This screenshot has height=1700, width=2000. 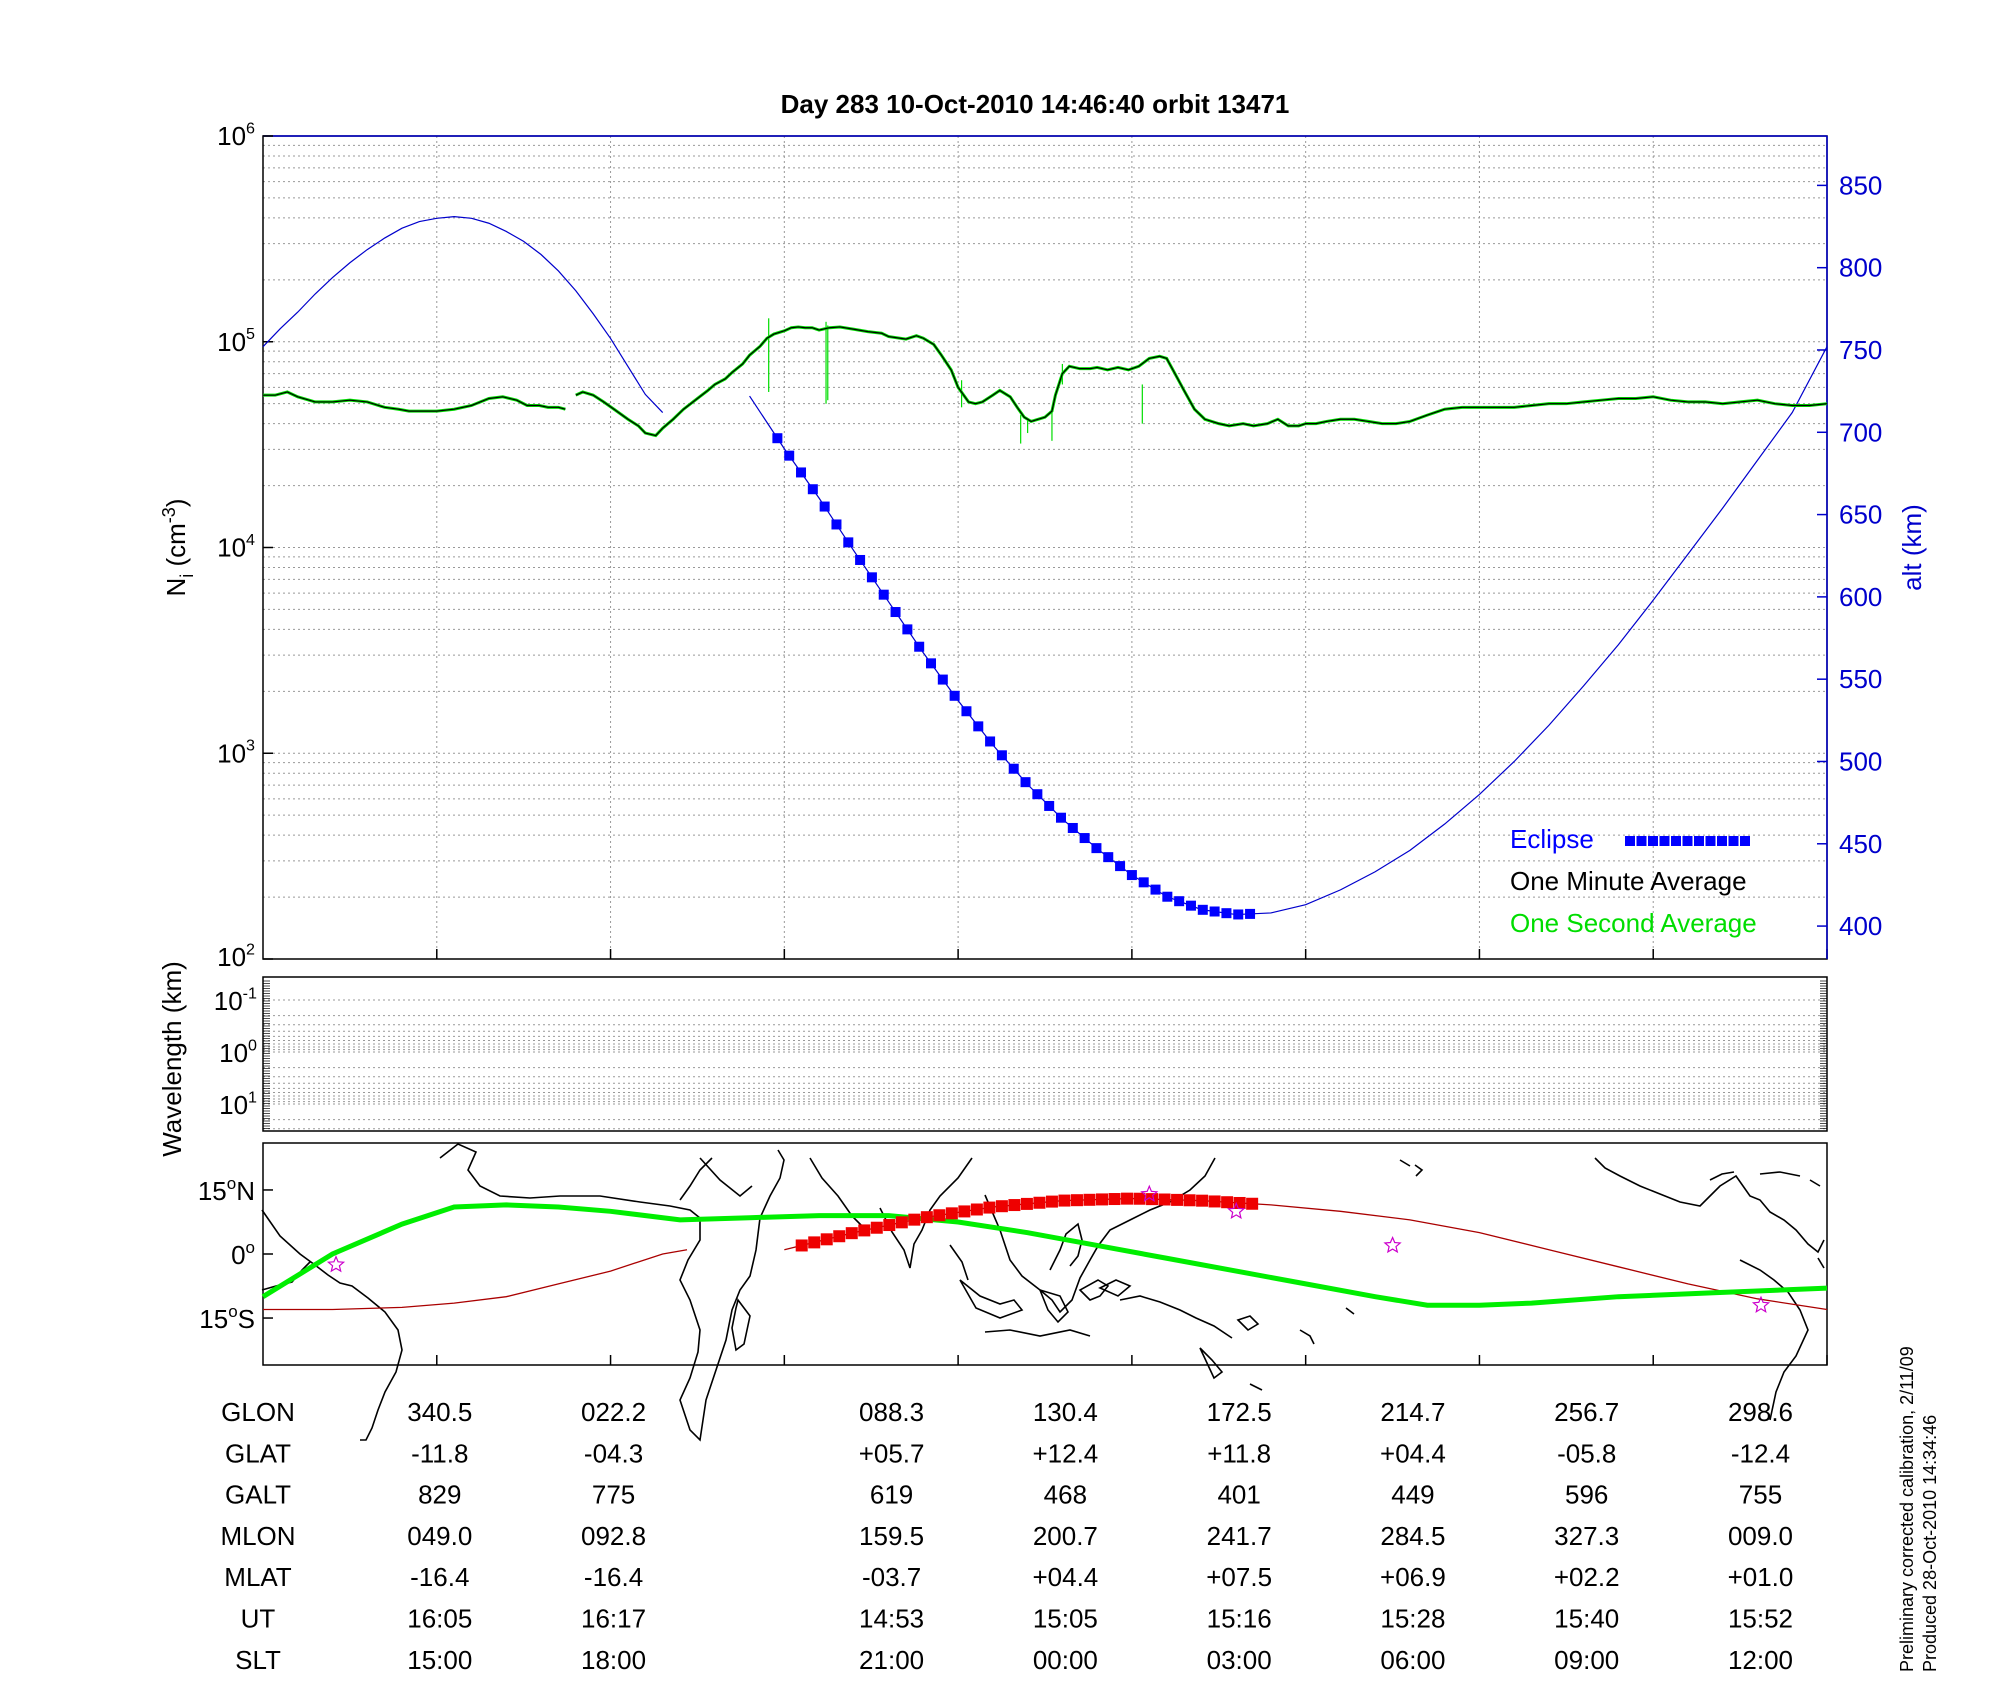 What do you see at coordinates (258, 1453) in the screenshot?
I see `row-label: GLAT` at bounding box center [258, 1453].